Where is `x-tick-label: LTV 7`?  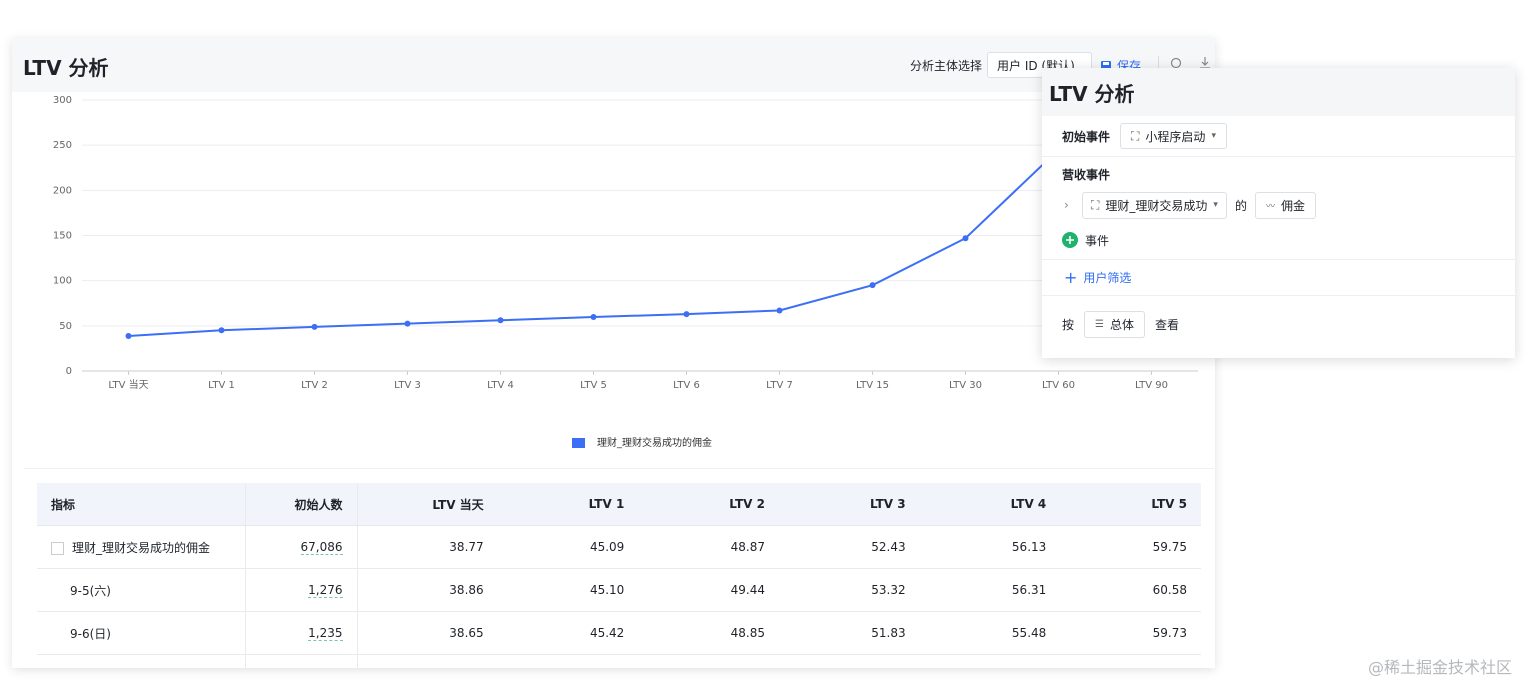 x-tick-label: LTV 7 is located at coordinates (779, 385).